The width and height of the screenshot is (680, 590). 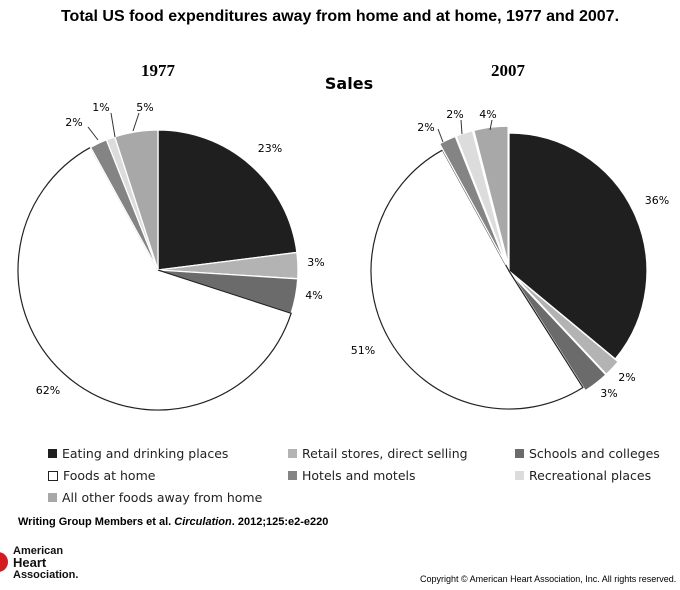 What do you see at coordinates (315, 262) in the screenshot?
I see `pct-label-1977-retail: 3%` at bounding box center [315, 262].